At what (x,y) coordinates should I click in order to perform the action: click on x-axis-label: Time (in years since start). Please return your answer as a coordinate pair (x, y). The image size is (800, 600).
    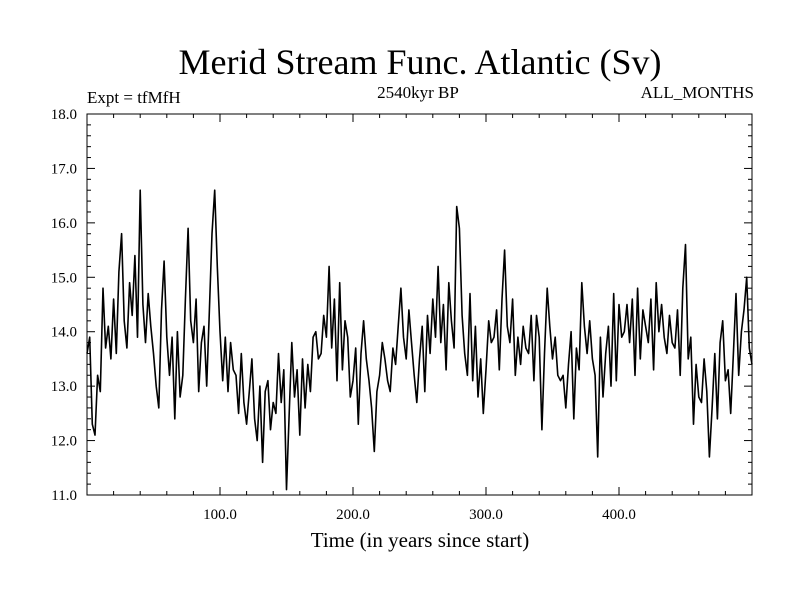
    Looking at the image, I should click on (420, 540).